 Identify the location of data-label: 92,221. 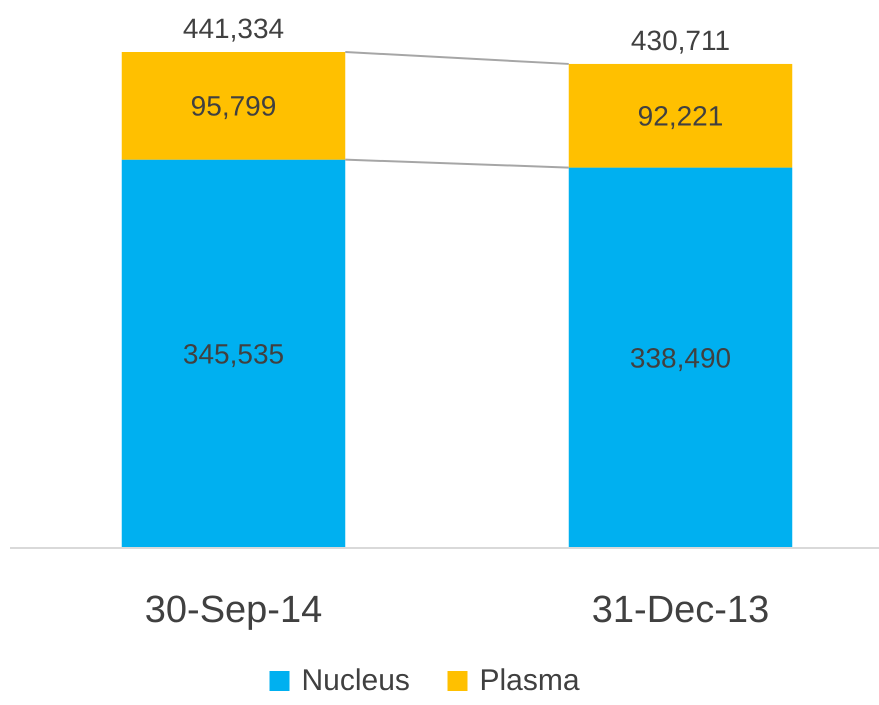
(681, 116).